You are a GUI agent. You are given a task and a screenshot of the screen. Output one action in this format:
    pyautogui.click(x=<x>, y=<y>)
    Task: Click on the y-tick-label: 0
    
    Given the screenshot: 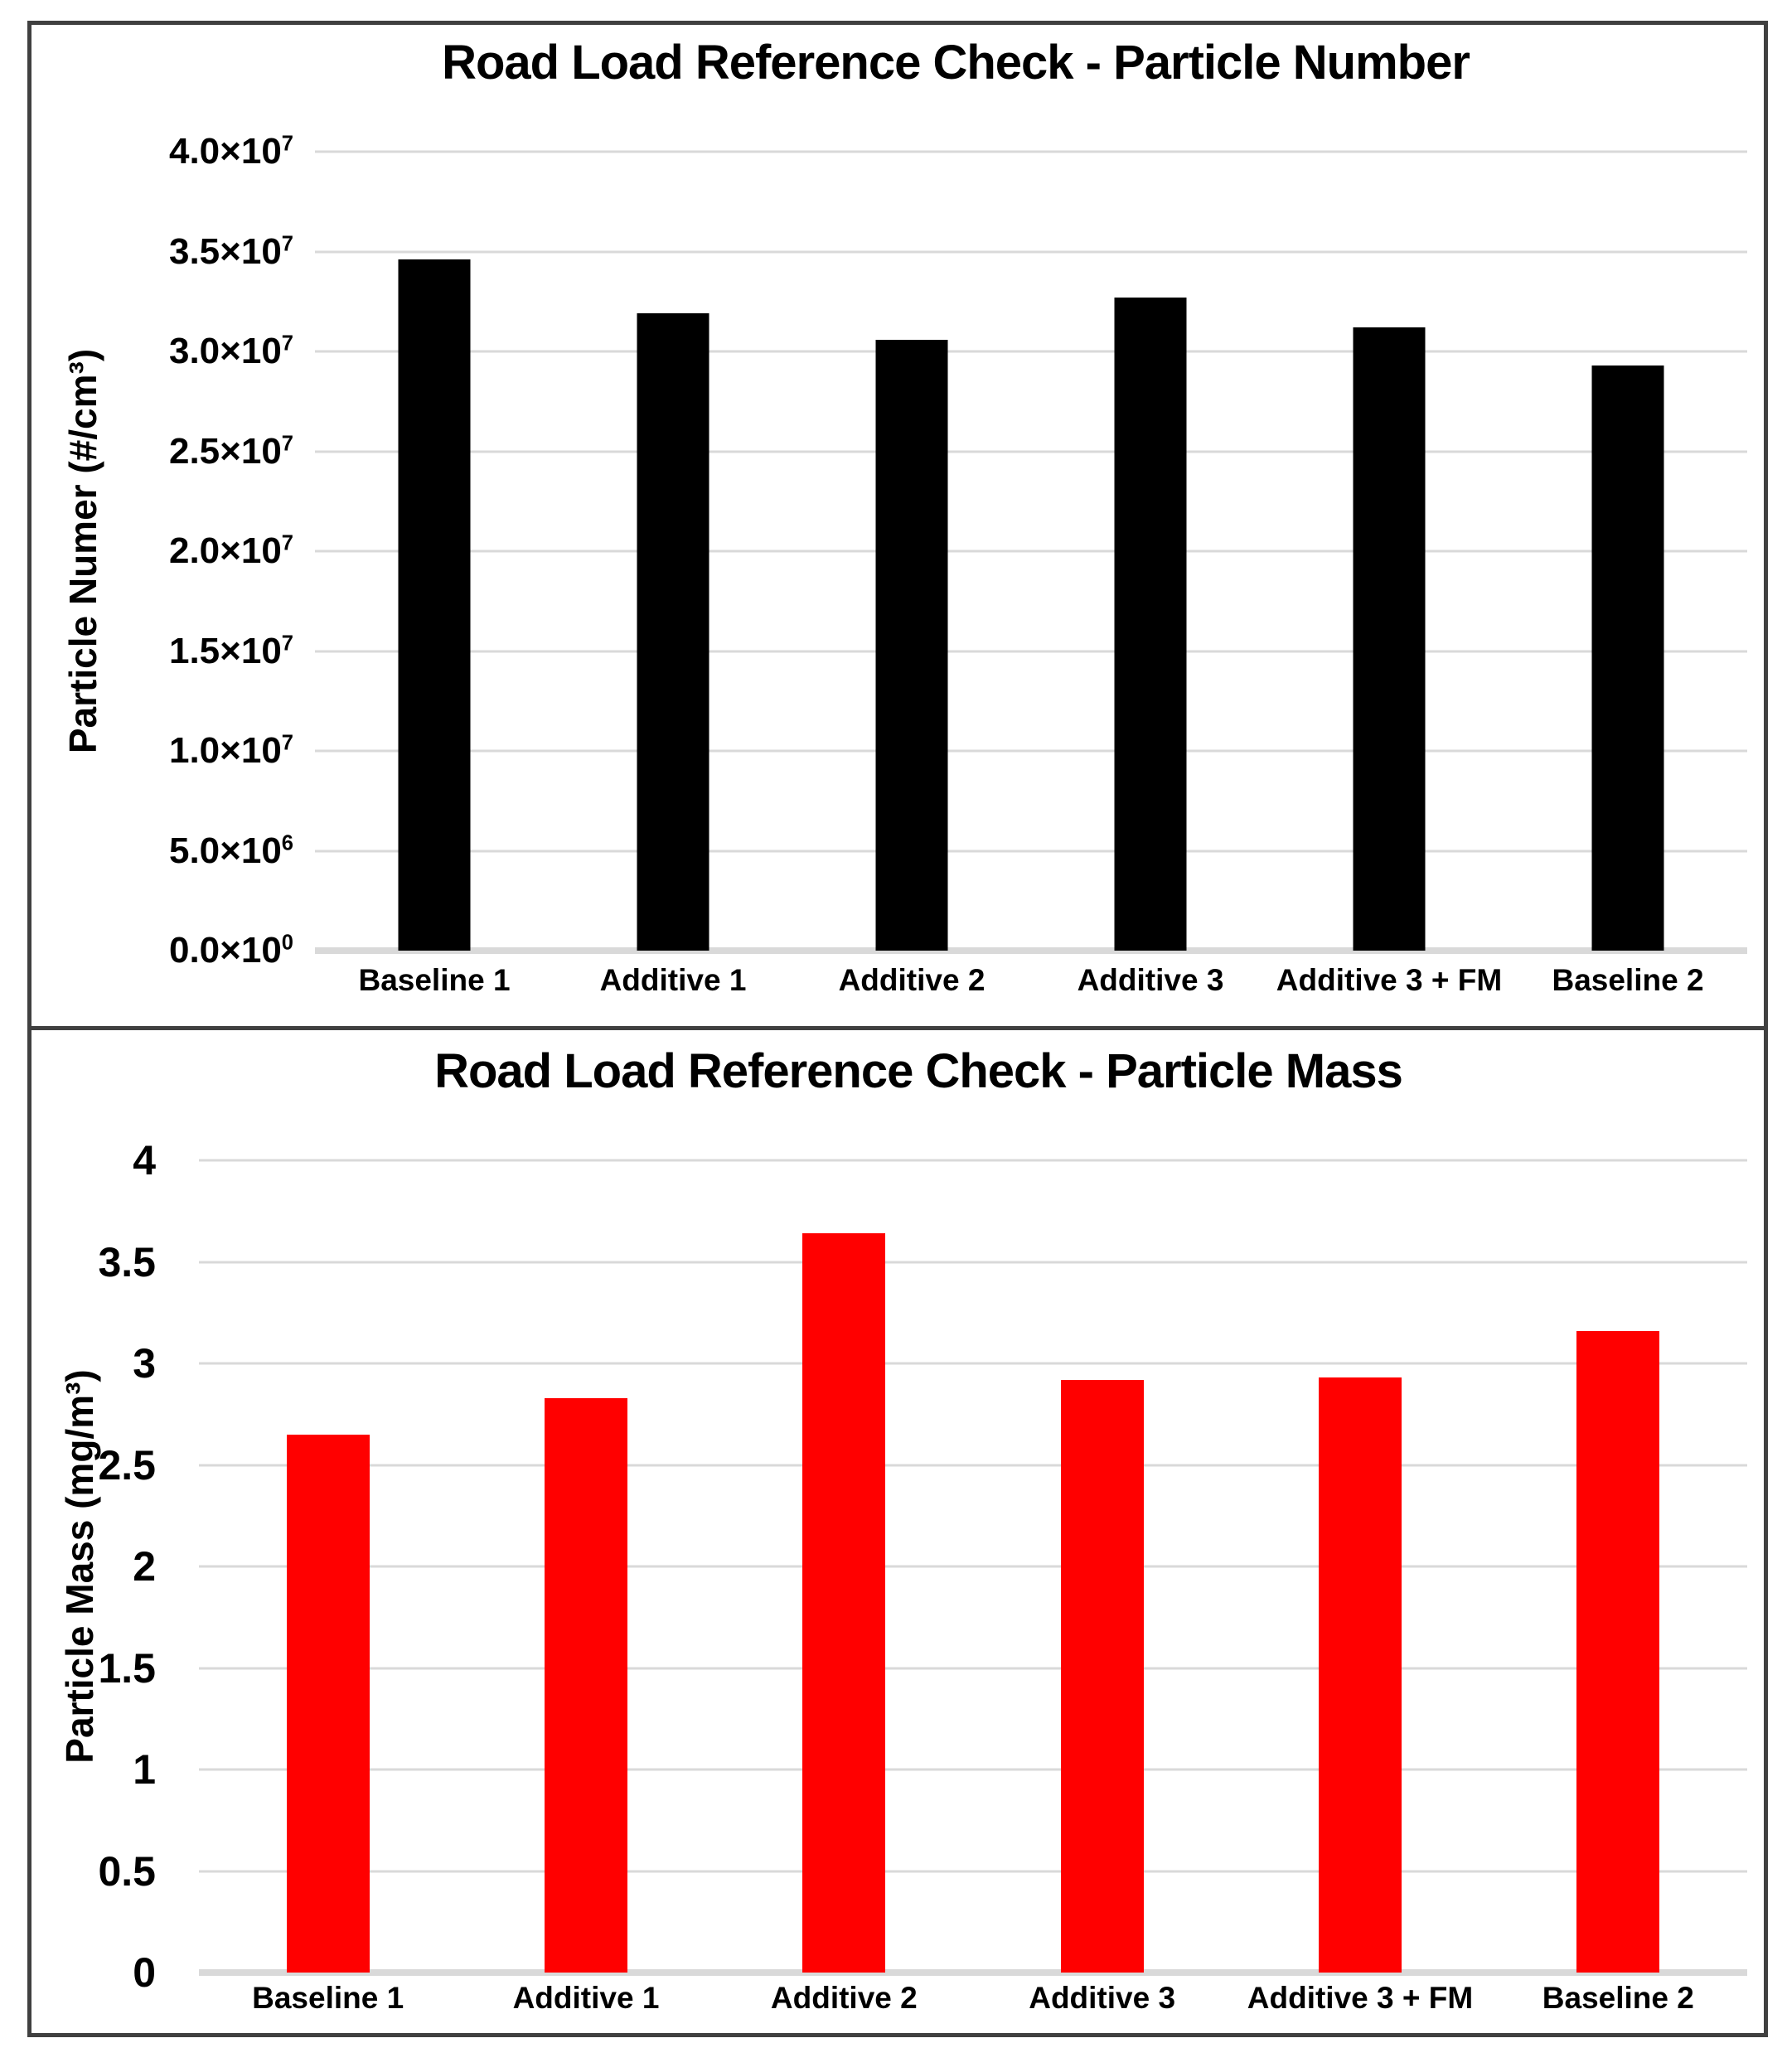 What is the action you would take?
    pyautogui.click(x=144, y=1972)
    